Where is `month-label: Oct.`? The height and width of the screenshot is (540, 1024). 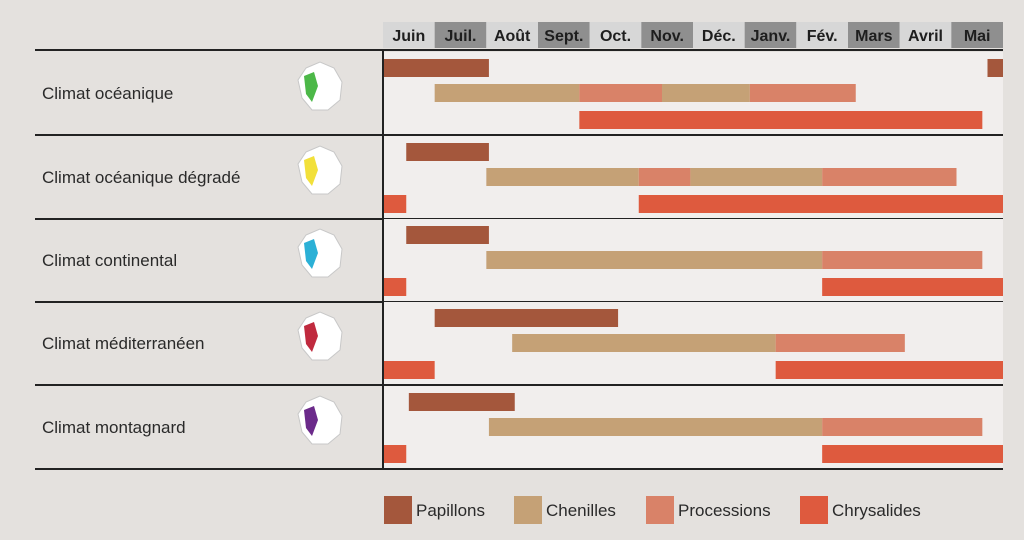 month-label: Oct. is located at coordinates (615, 36).